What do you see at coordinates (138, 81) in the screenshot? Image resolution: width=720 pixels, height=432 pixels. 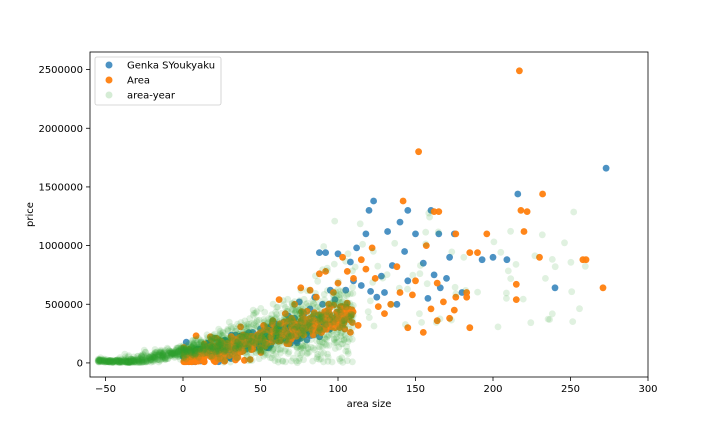 I see `legend-label-area: Area` at bounding box center [138, 81].